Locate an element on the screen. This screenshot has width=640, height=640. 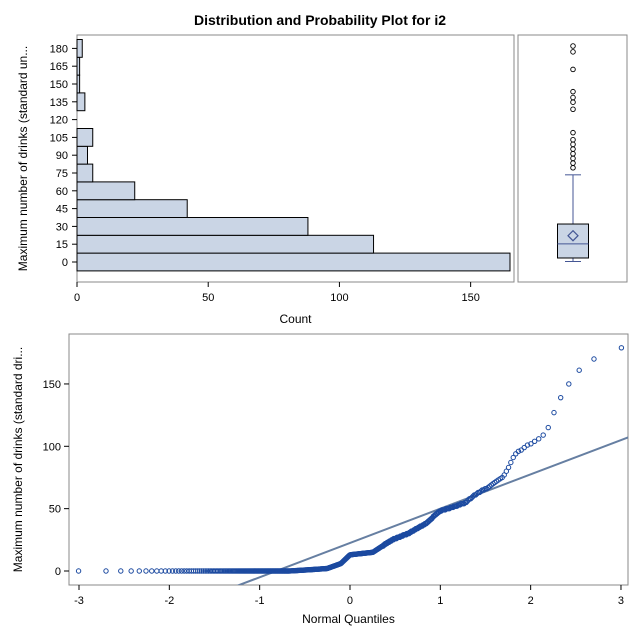
x-tick-label: 100 is located at coordinates (339, 298).